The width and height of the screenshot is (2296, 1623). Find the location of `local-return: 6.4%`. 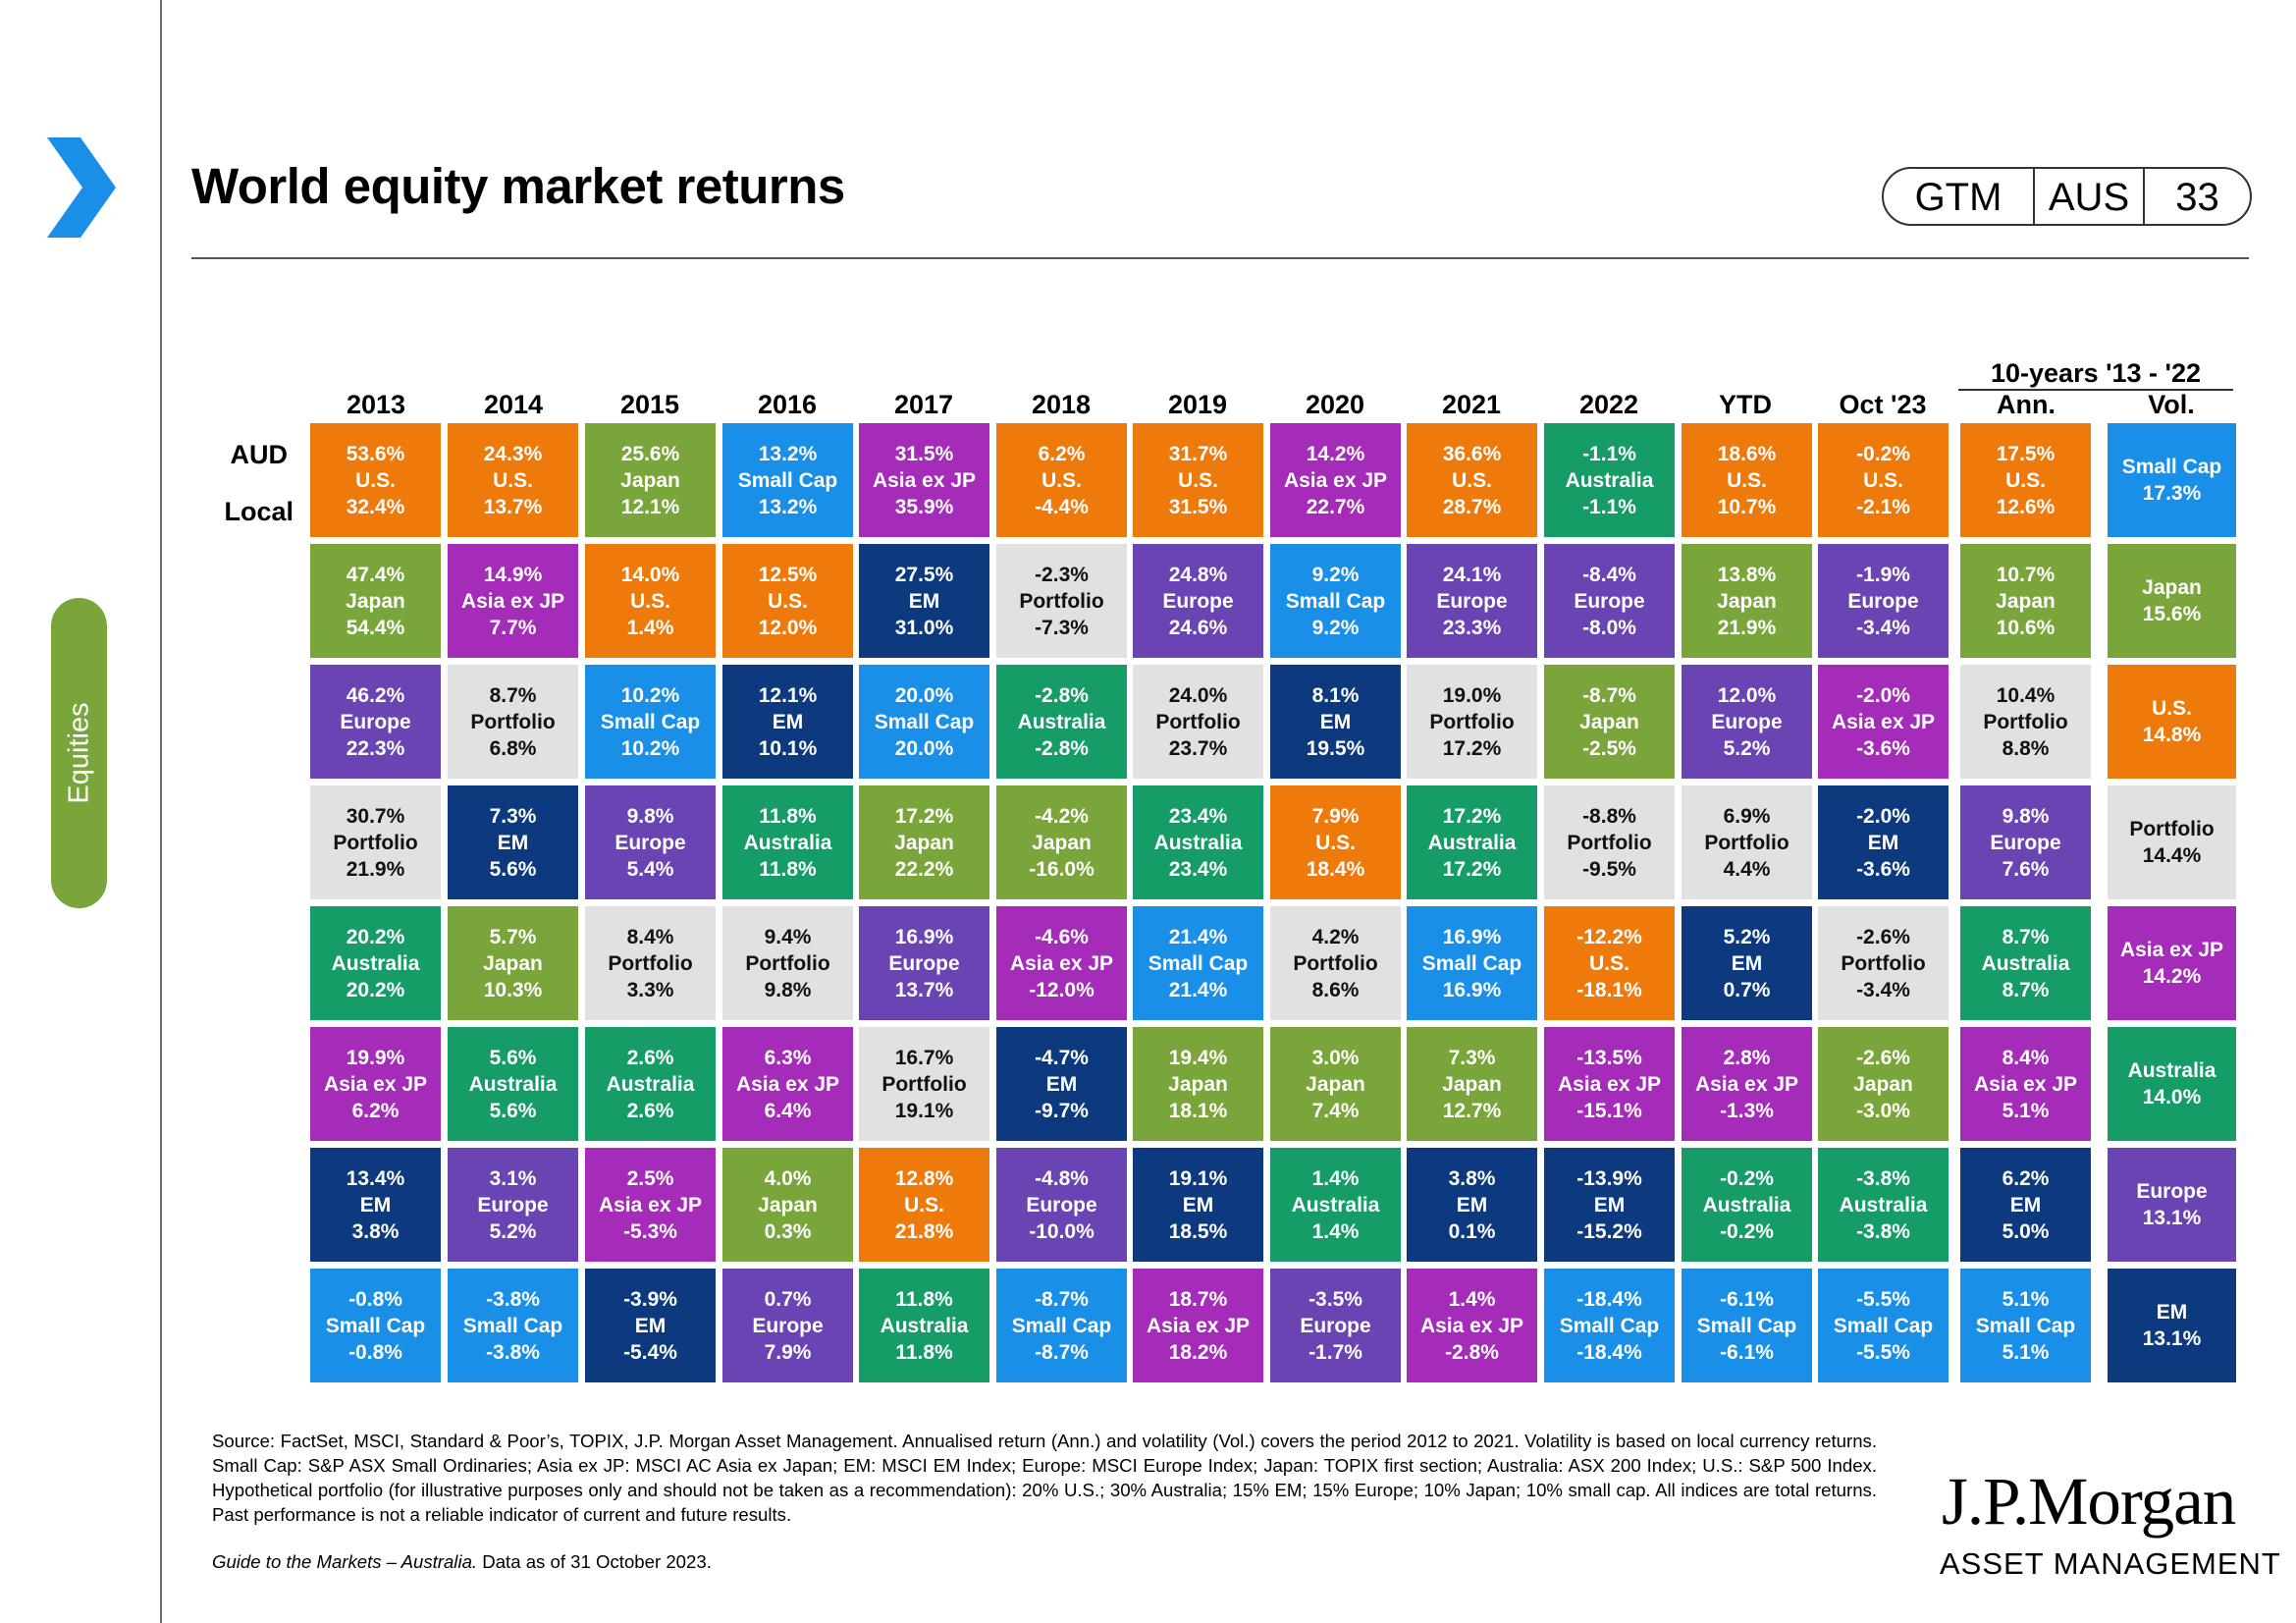

local-return: 6.4% is located at coordinates (788, 1110).